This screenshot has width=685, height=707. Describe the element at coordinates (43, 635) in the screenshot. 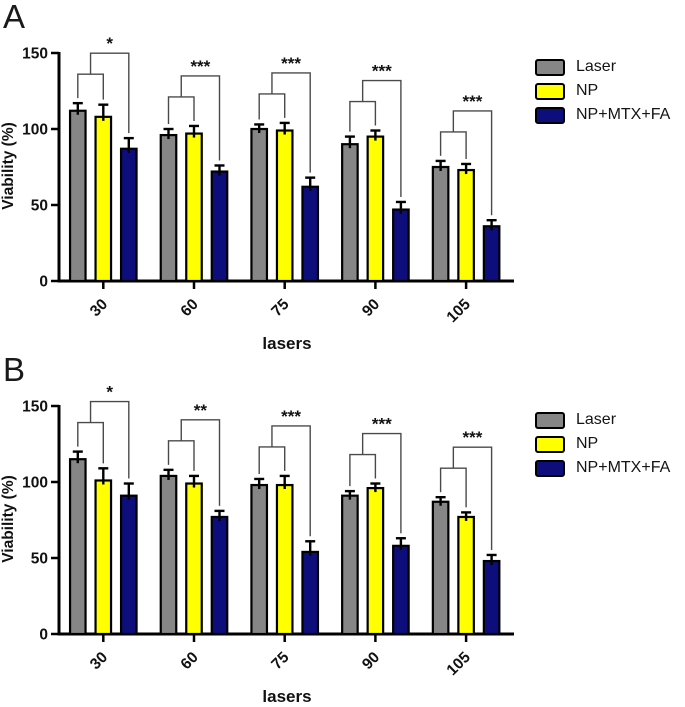

I see `y-tick-label: 0` at that location.